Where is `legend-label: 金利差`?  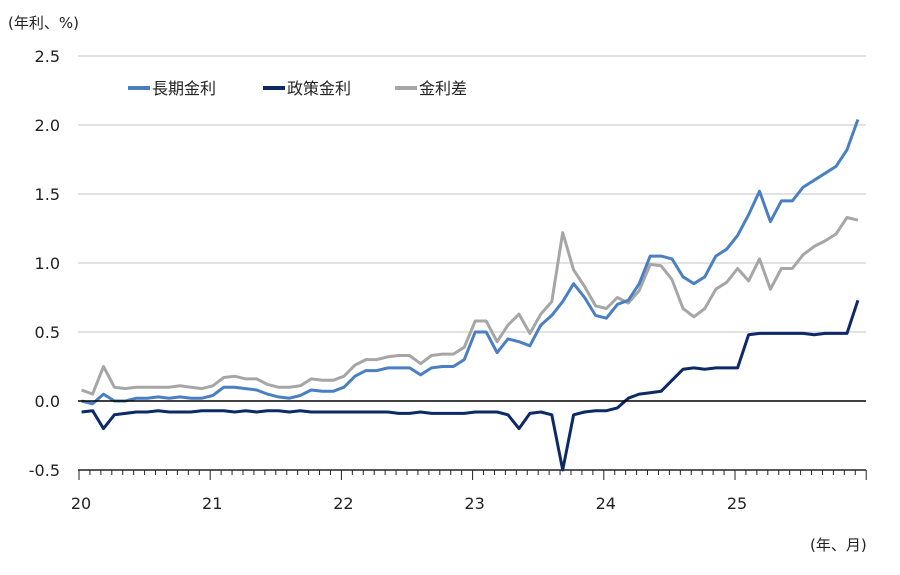 legend-label: 金利差 is located at coordinates (443, 88).